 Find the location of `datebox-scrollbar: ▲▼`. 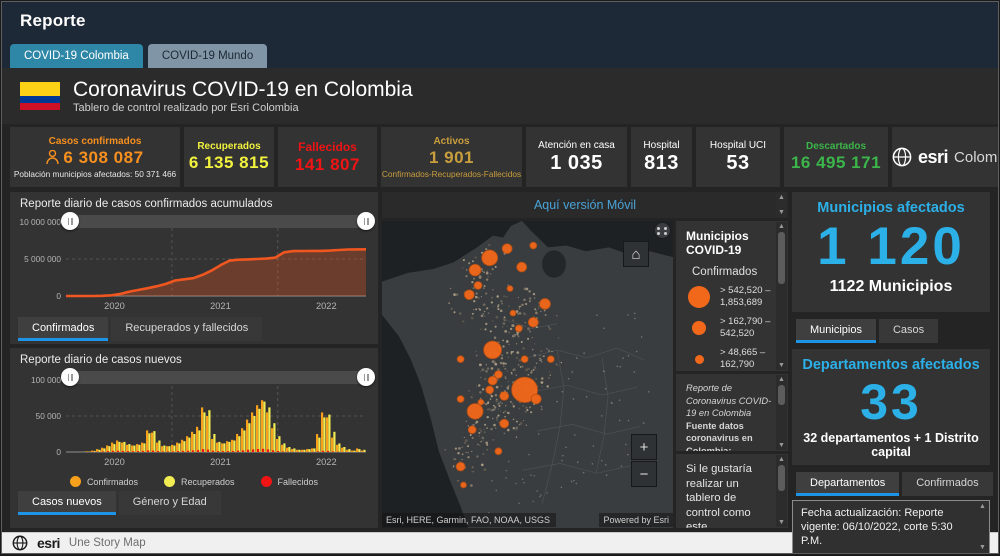

datebox-scrollbar: ▲▼ is located at coordinates (982, 527).